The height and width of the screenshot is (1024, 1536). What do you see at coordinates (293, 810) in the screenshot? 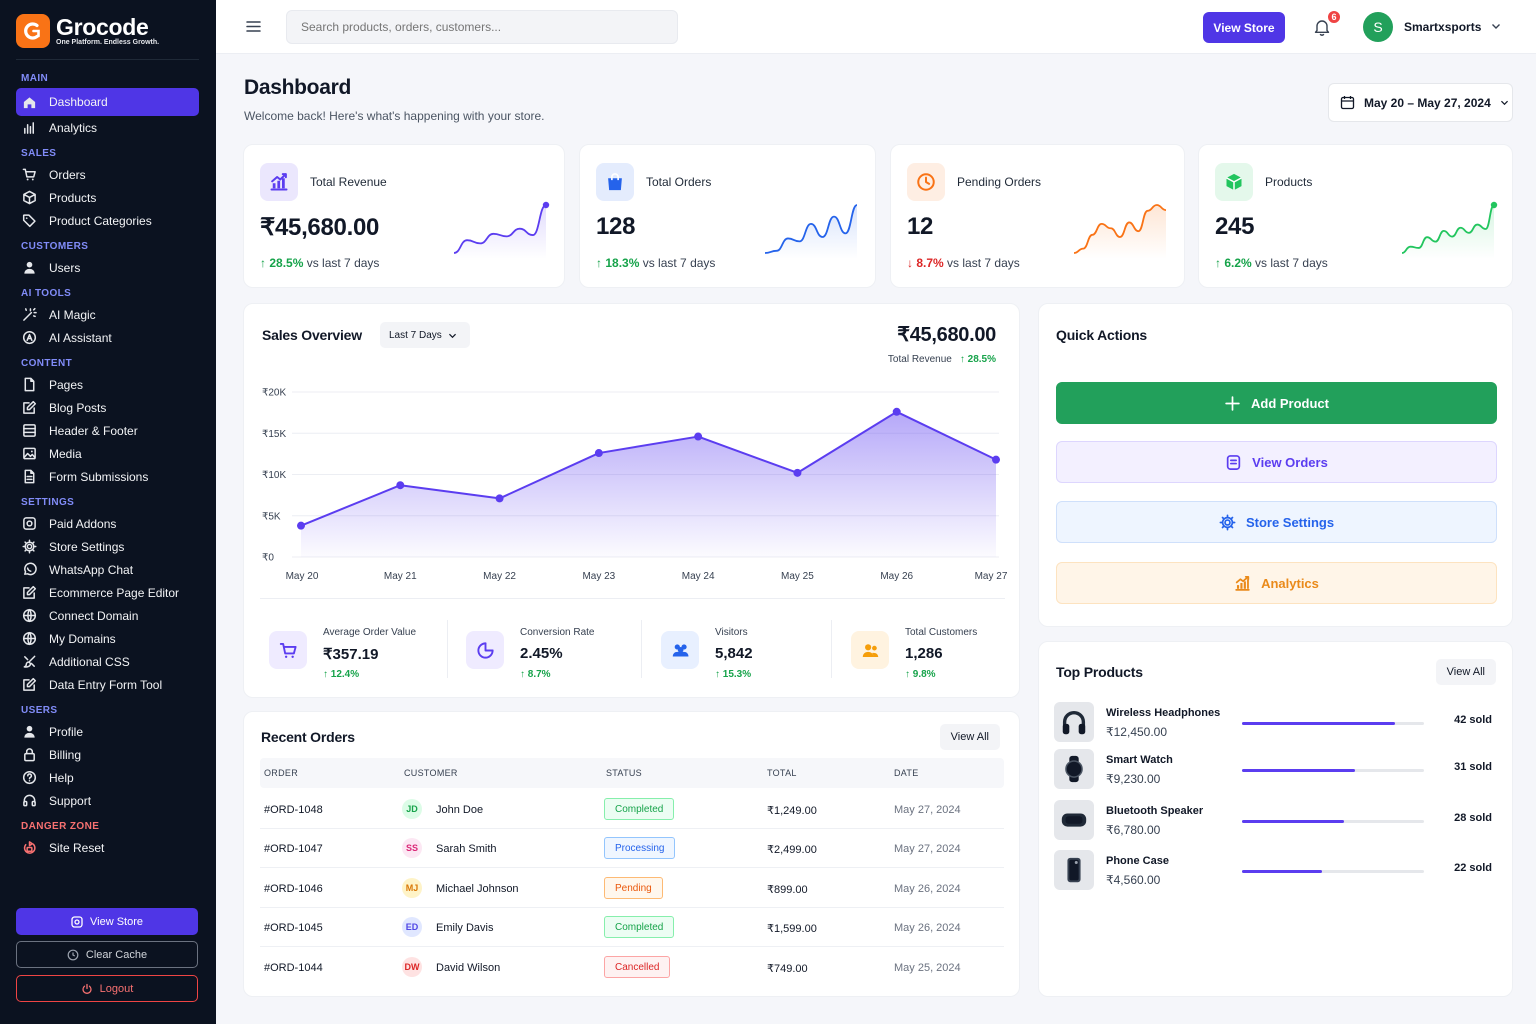
I see `order-id: #ORD-1048` at bounding box center [293, 810].